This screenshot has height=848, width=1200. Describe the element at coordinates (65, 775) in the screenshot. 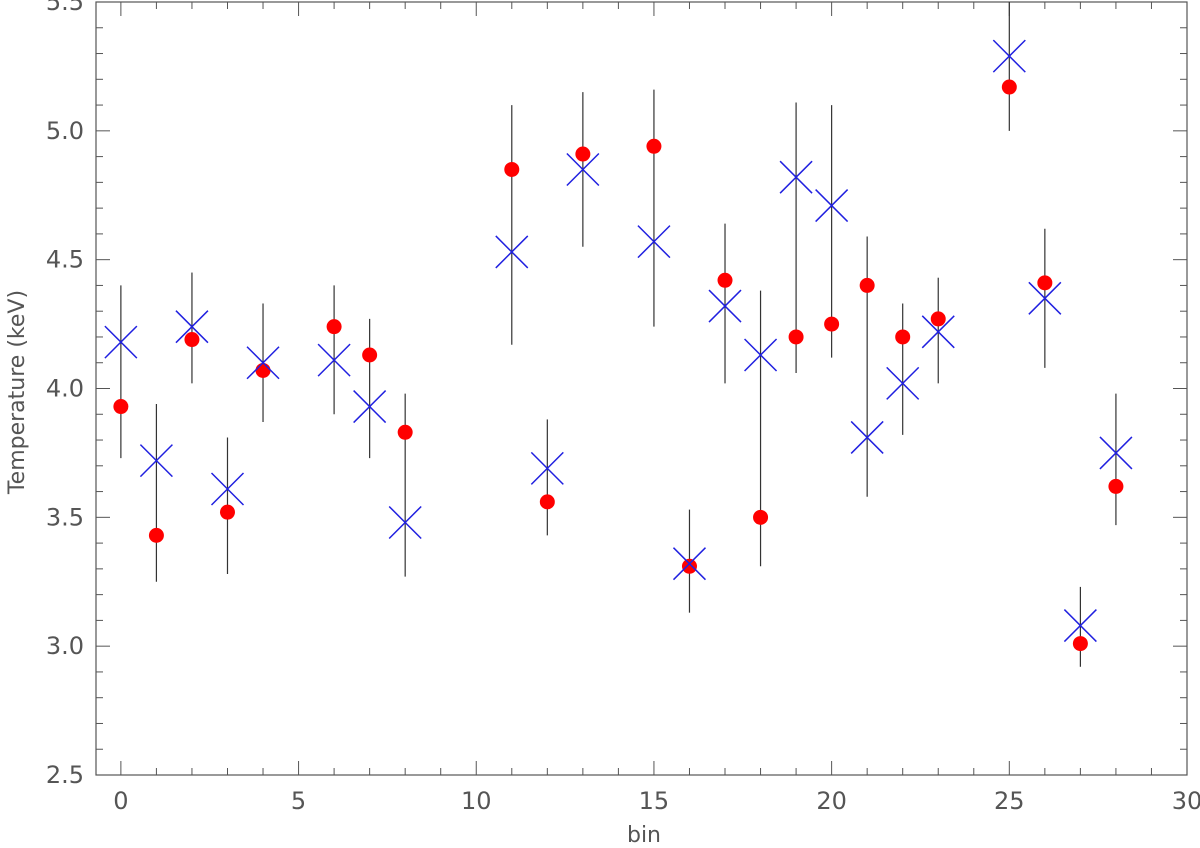

I see `y-tick-label: 2.5` at that location.